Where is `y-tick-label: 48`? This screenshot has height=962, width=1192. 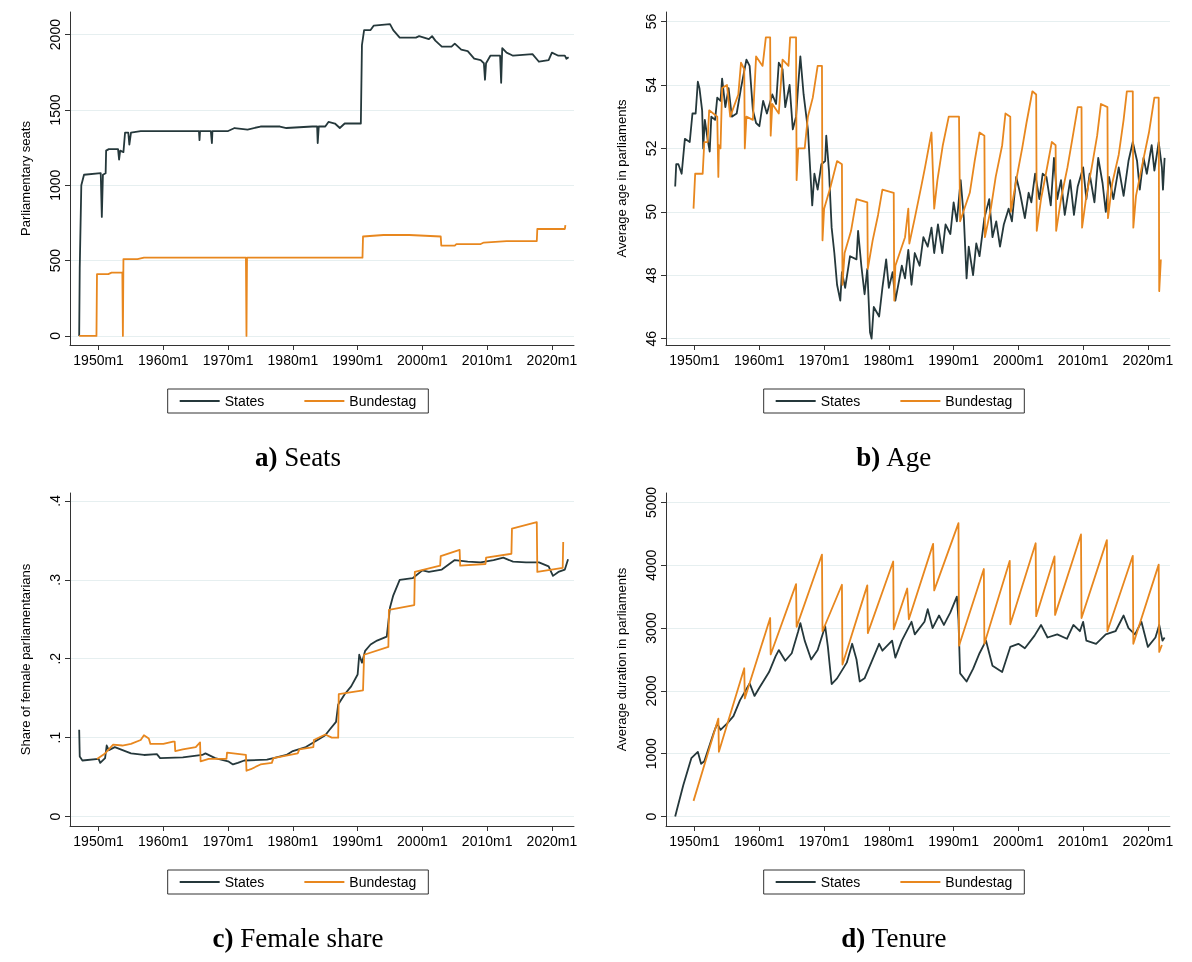
y-tick-label: 48 is located at coordinates (651, 275).